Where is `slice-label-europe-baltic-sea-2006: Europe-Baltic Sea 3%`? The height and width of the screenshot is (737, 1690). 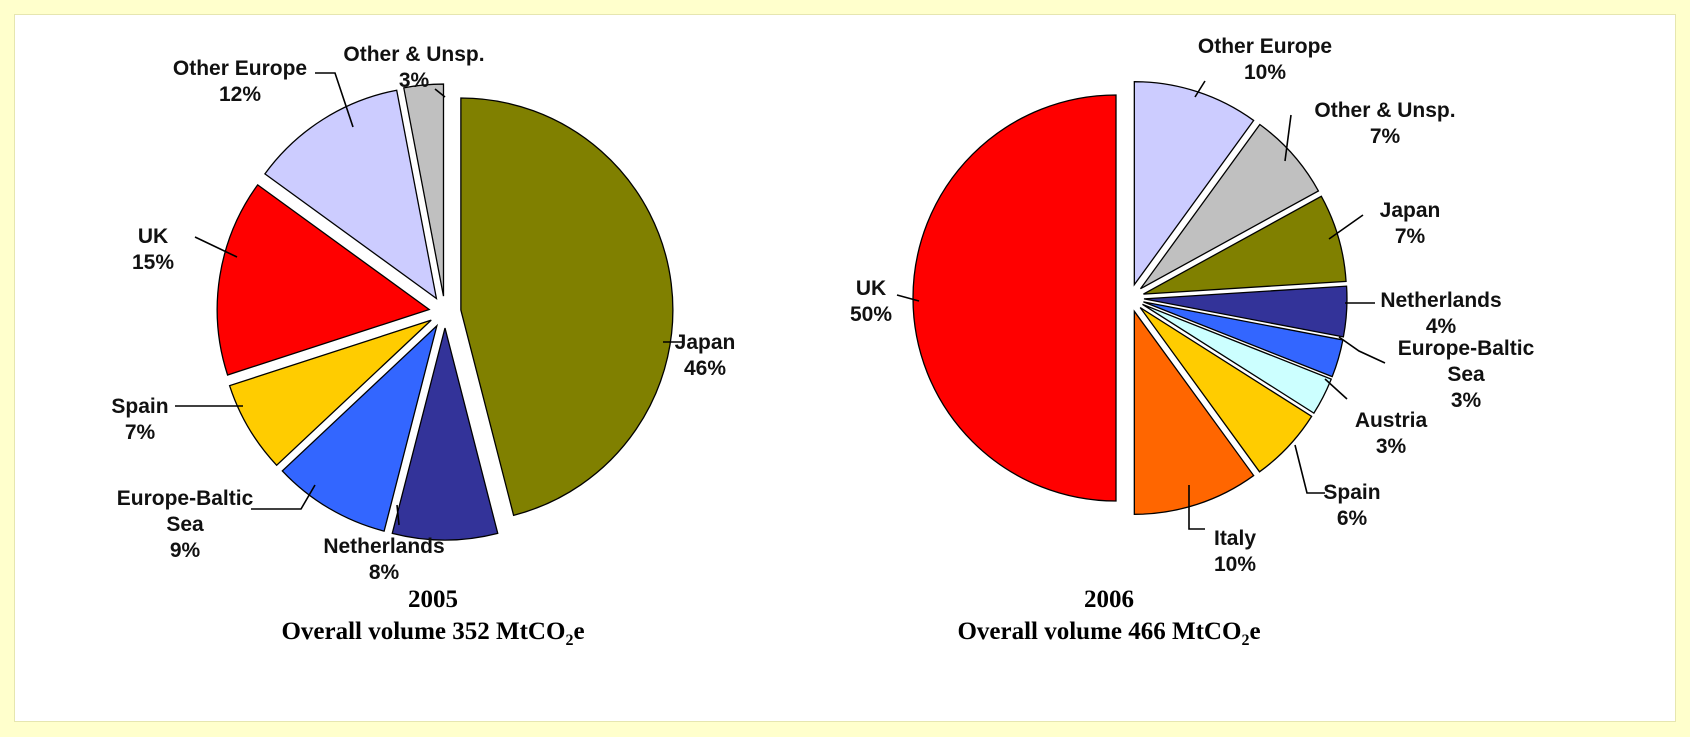
slice-label-europe-baltic-sea-2006: Europe-Baltic Sea 3% is located at coordinates (1466, 374).